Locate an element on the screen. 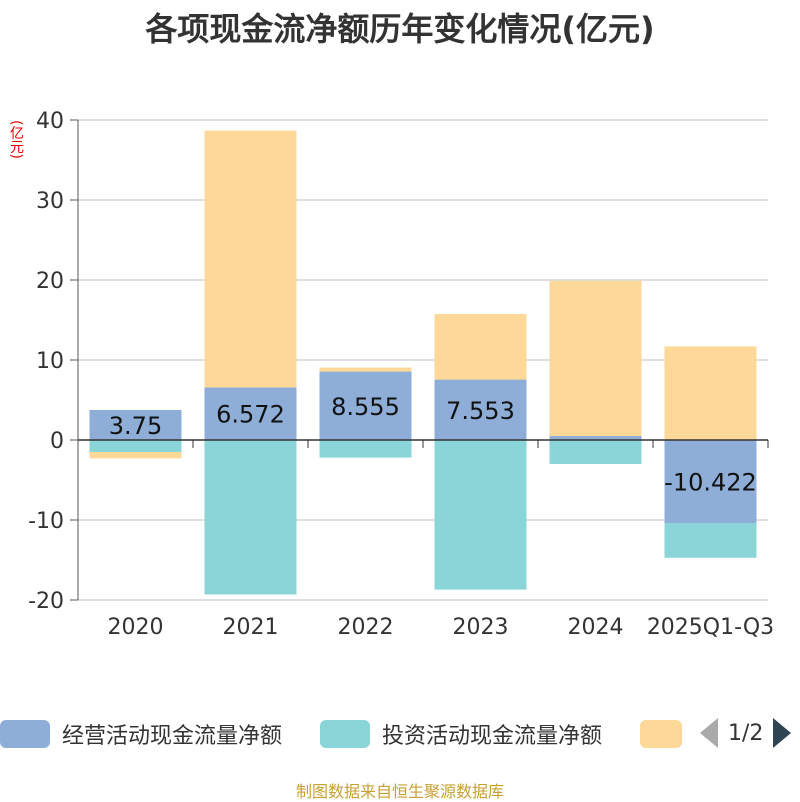 This screenshot has width=800, height=802. legend-item-investing: 投资活动现金流量净额 is located at coordinates (461, 734).